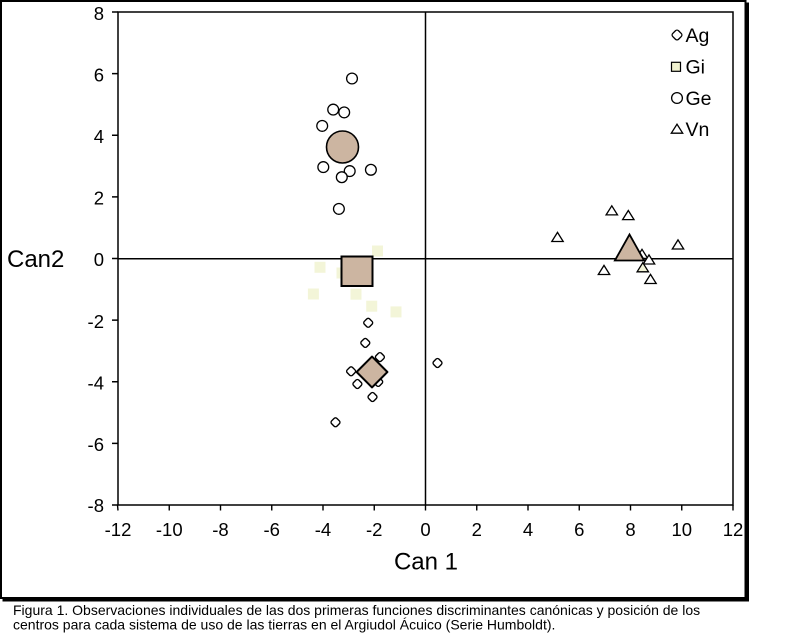 The width and height of the screenshot is (800, 642). What do you see at coordinates (35, 259) in the screenshot?
I see `svg-text: Can2` at bounding box center [35, 259].